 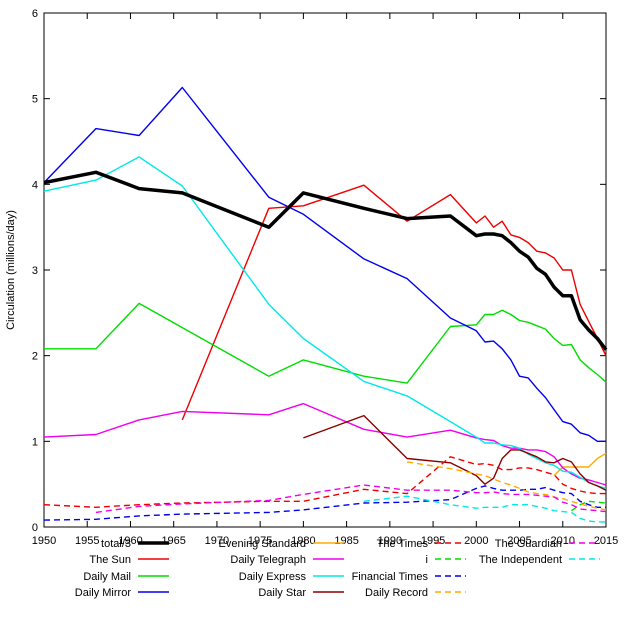 I want to click on x-tick-label: 1965, so click(x=173, y=541).